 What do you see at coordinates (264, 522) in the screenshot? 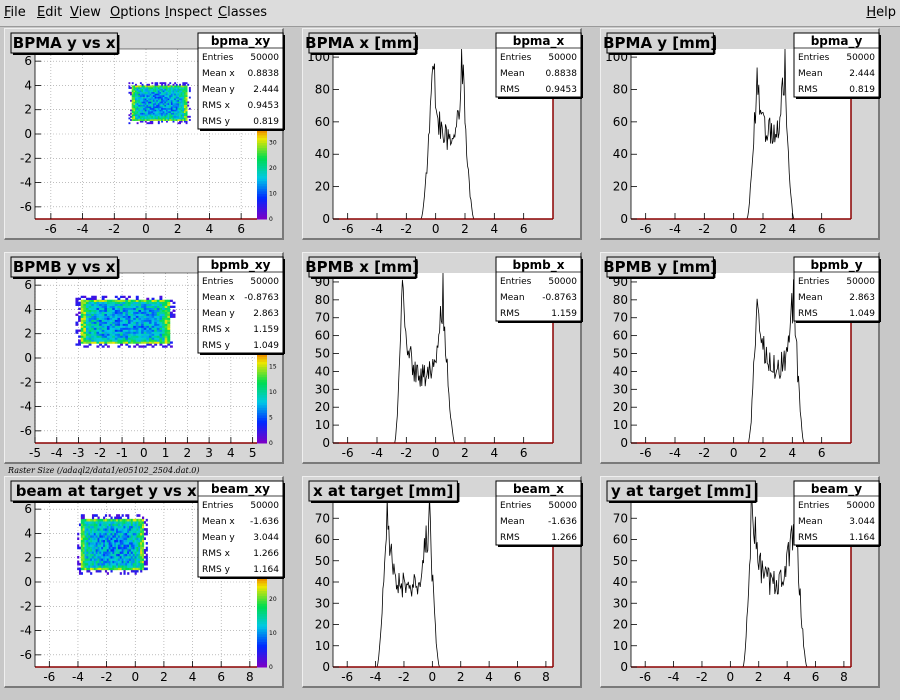
I see `stats-value: -1.636` at bounding box center [264, 522].